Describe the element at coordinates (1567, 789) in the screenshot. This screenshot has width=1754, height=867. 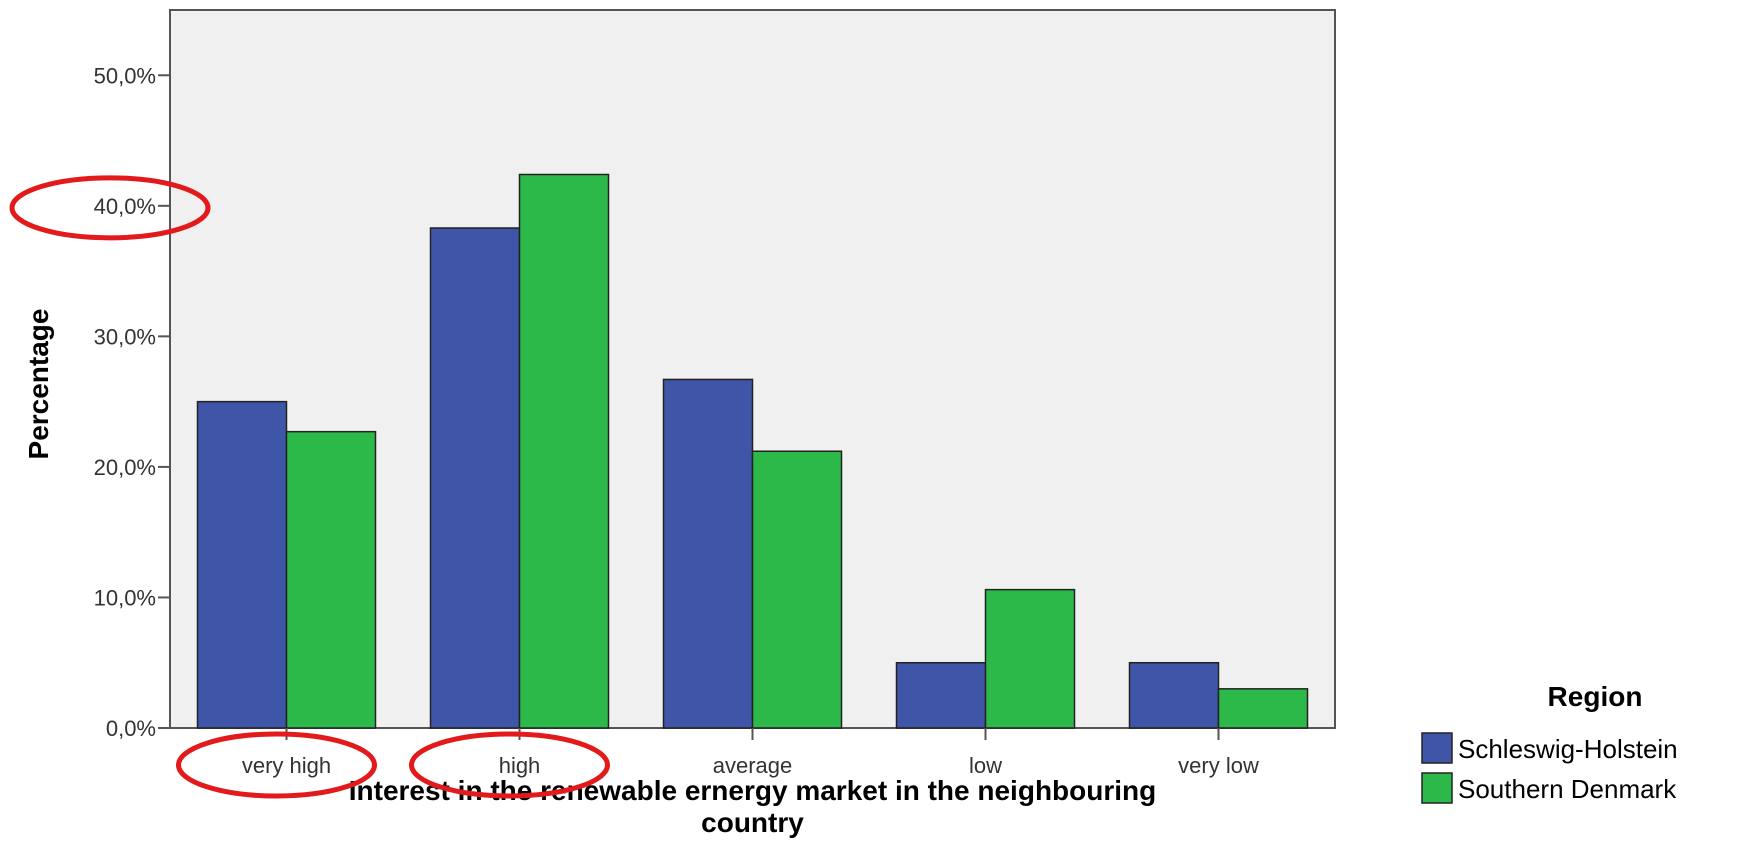
I see `legend-label: Southern Denmark` at that location.